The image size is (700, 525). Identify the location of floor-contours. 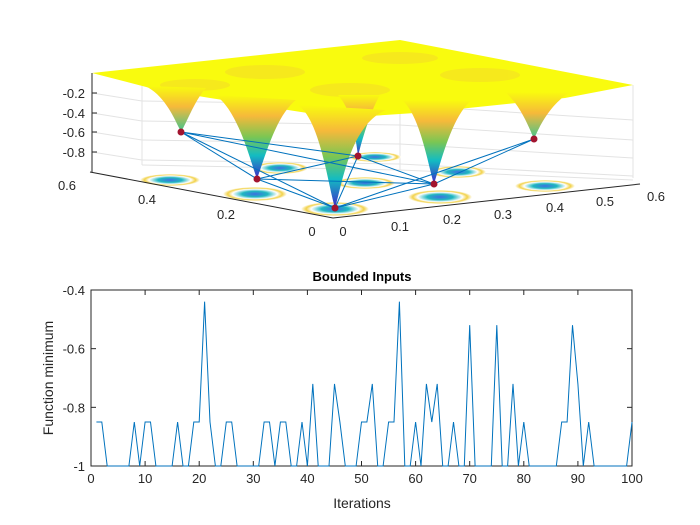
(357, 184).